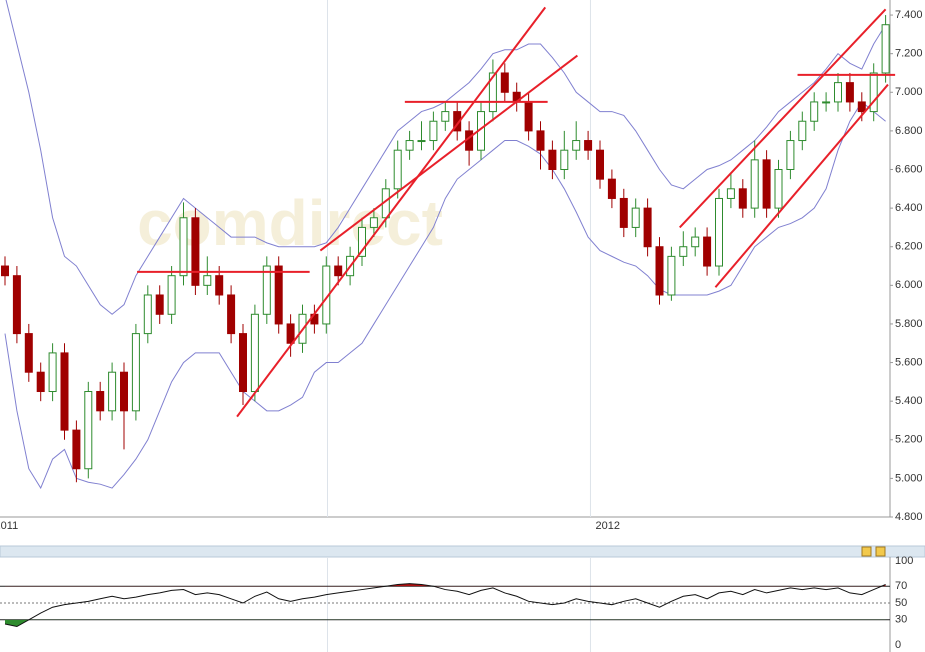 Image resolution: width=925 pixels, height=652 pixels. Describe the element at coordinates (909, 478) in the screenshot. I see `y-tick-label: 5.000` at that location.